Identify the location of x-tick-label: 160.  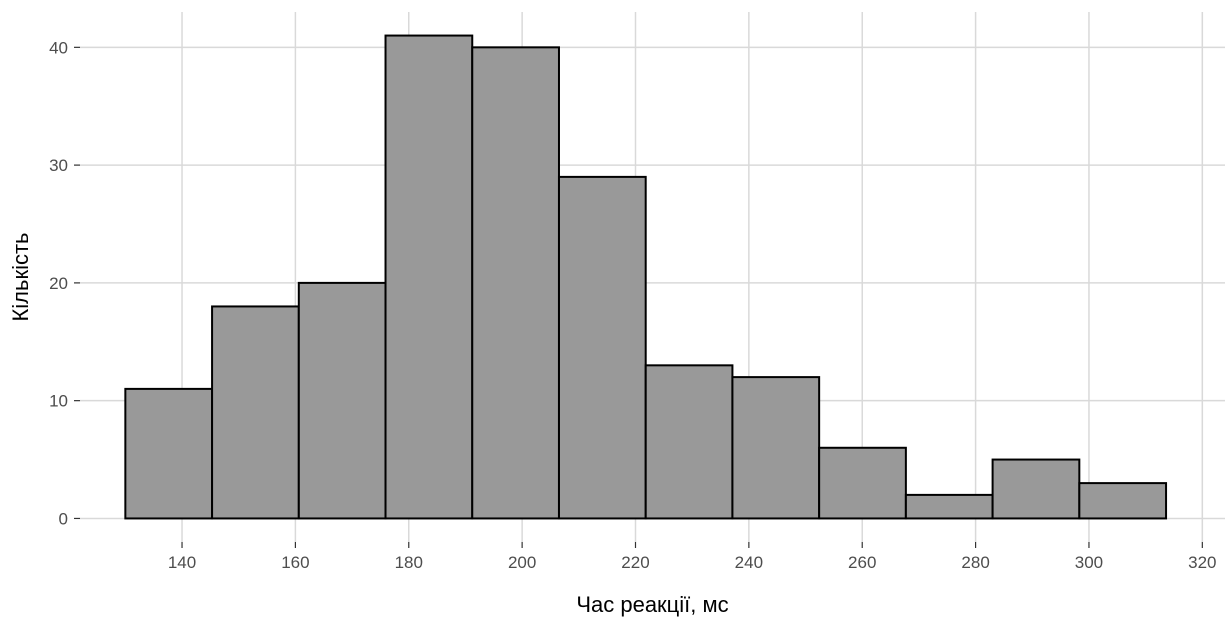
(295, 562).